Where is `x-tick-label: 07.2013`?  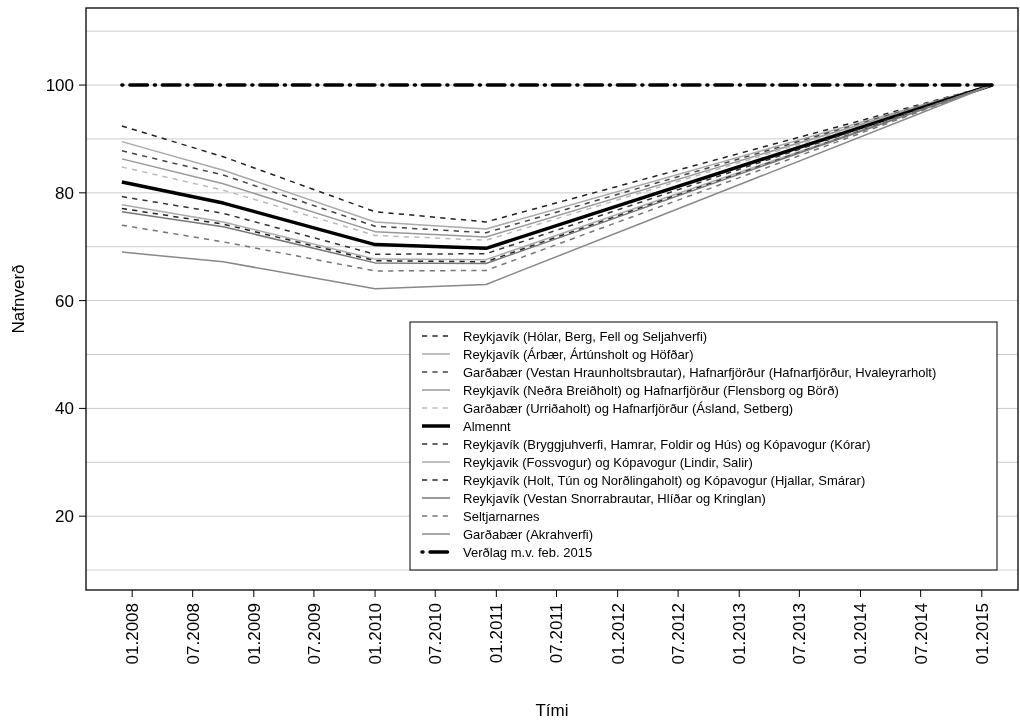 x-tick-label: 07.2013 is located at coordinates (800, 634).